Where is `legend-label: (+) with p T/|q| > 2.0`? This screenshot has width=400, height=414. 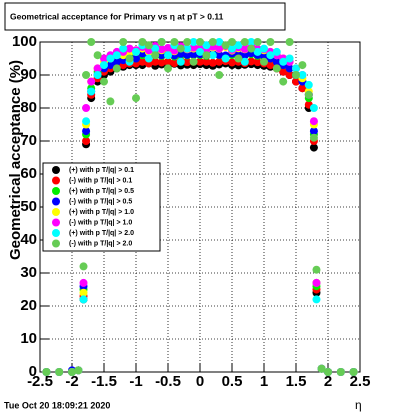 legend-label: (+) with p T/|q| > 2.0 is located at coordinates (101, 233).